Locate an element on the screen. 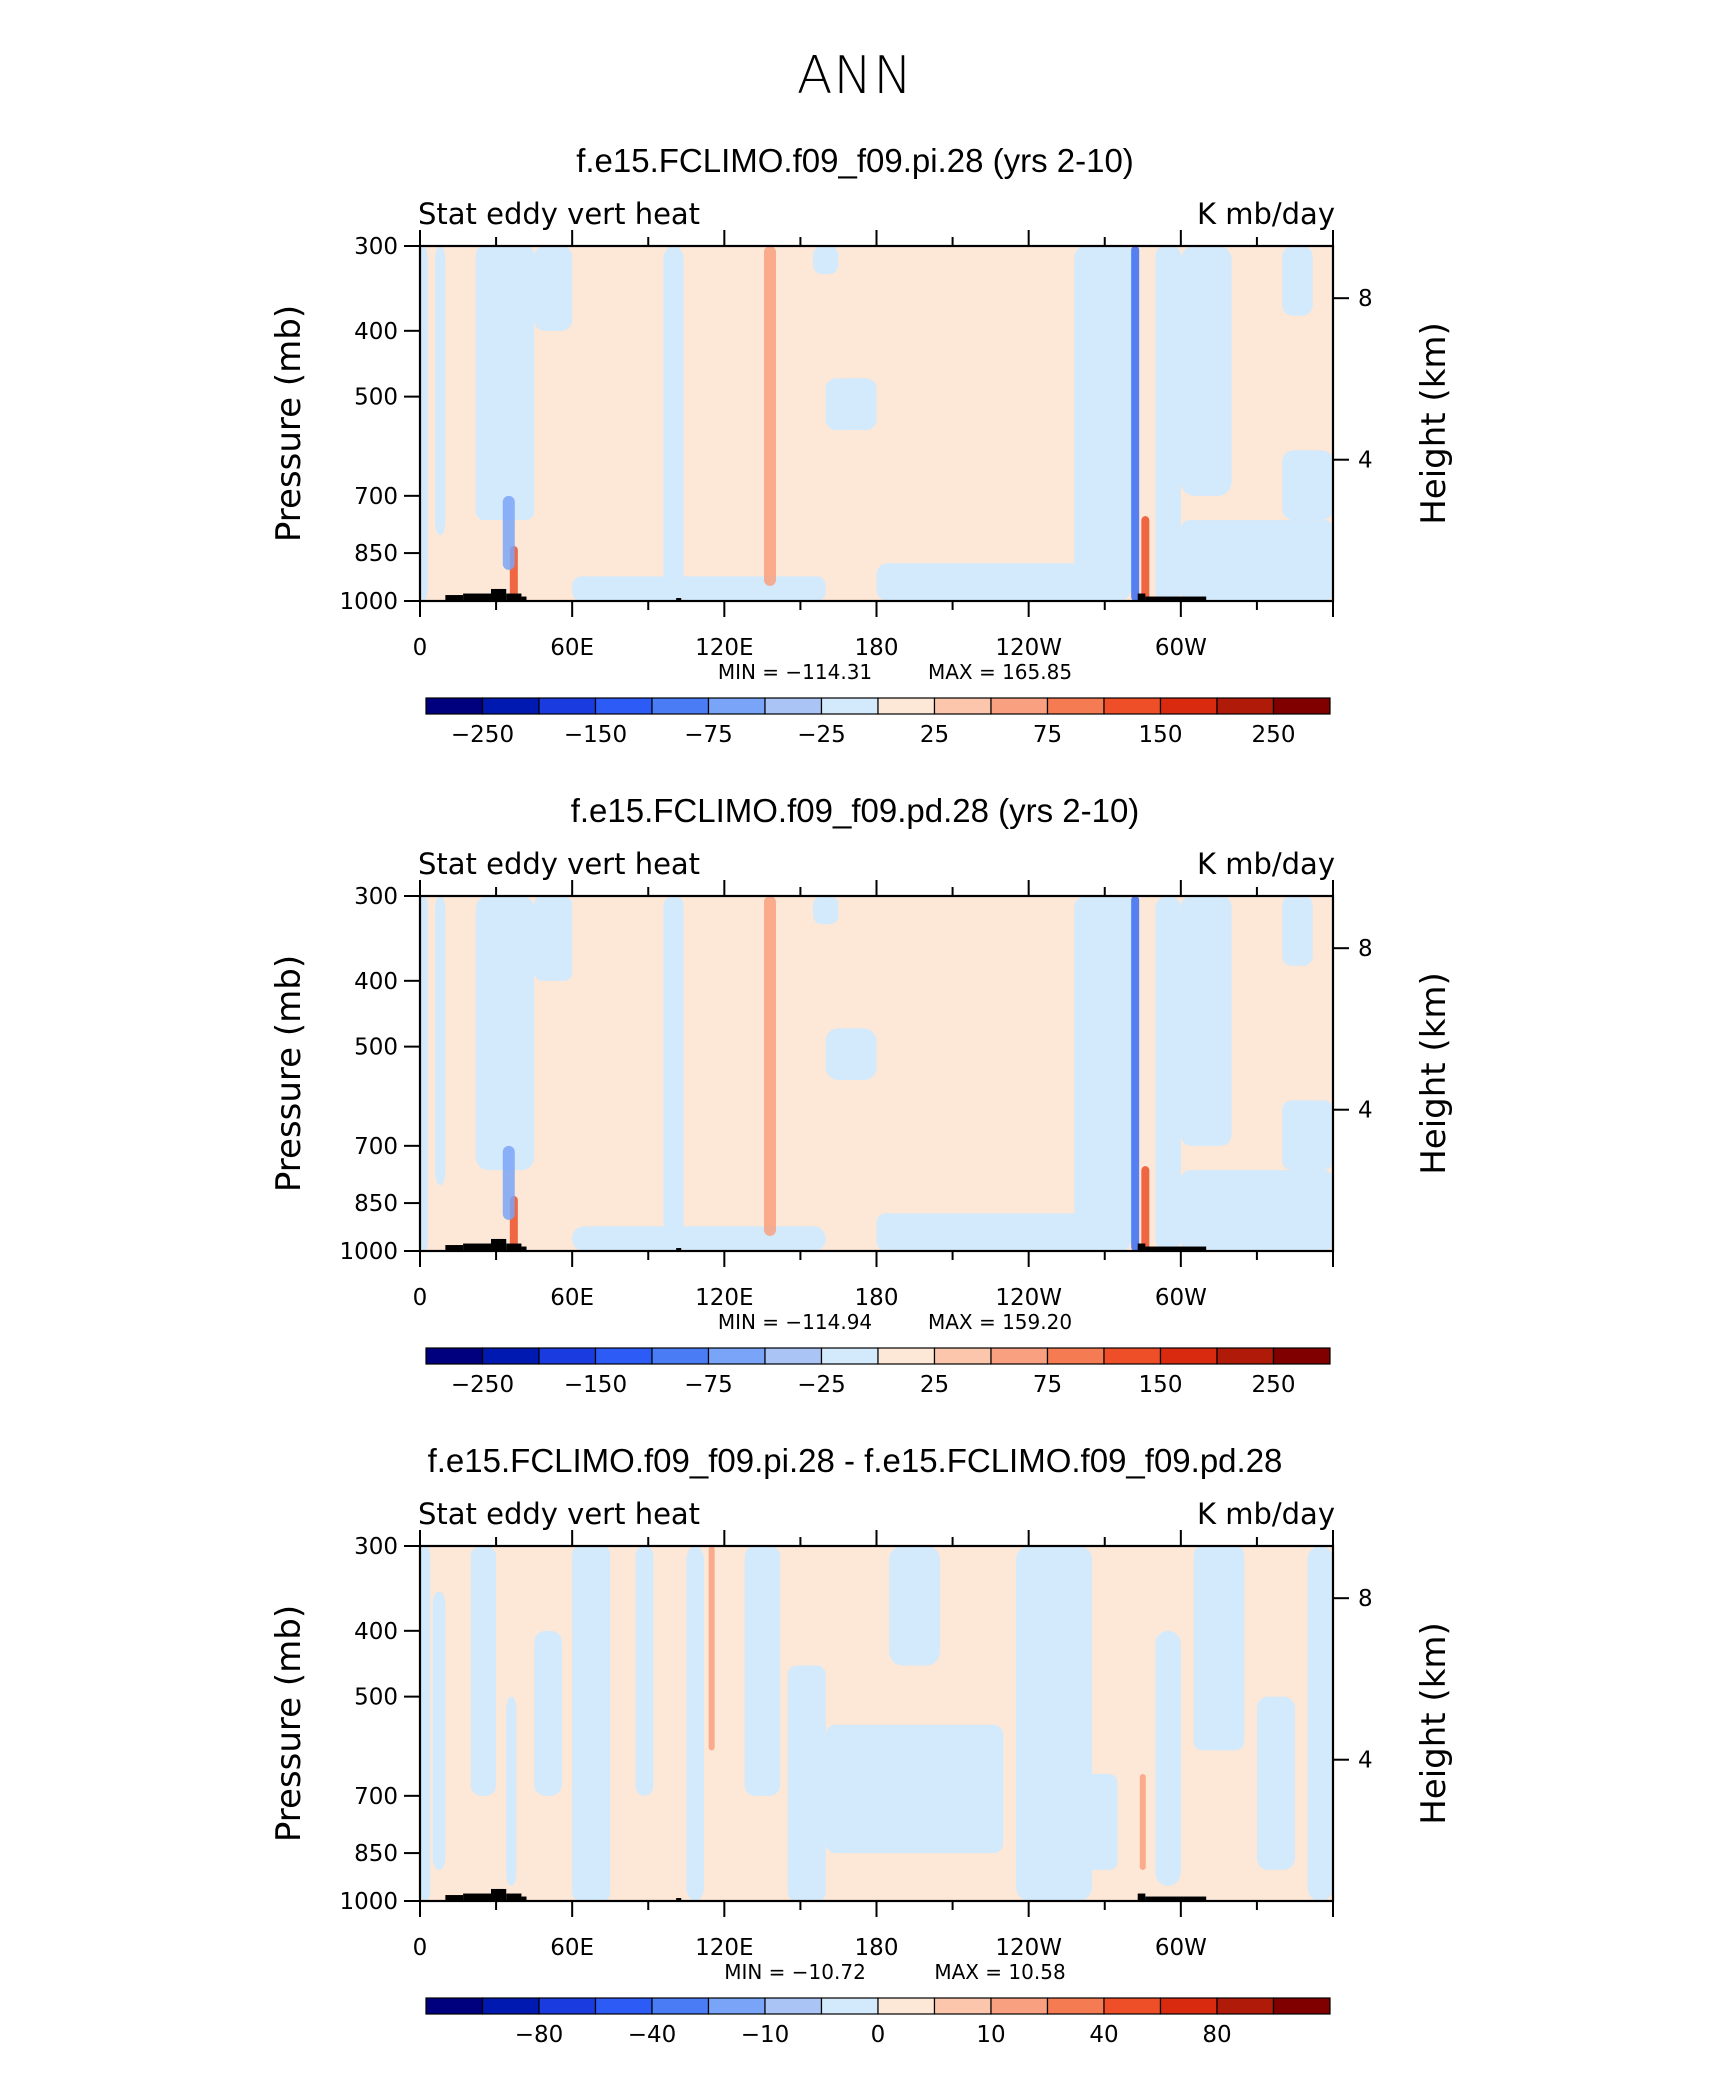  colorbar-label: 75 is located at coordinates (1047, 735).